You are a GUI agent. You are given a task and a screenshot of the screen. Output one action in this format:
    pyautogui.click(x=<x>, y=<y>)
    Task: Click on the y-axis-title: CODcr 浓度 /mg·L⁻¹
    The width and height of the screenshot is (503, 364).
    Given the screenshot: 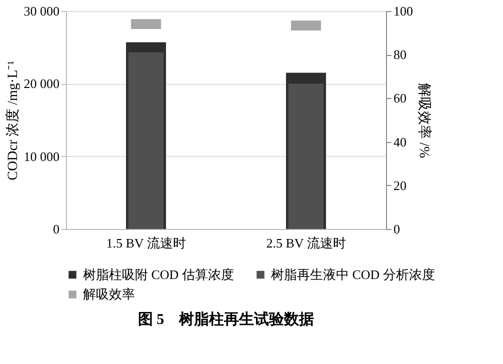 What is the action you would take?
    pyautogui.click(x=12, y=120)
    